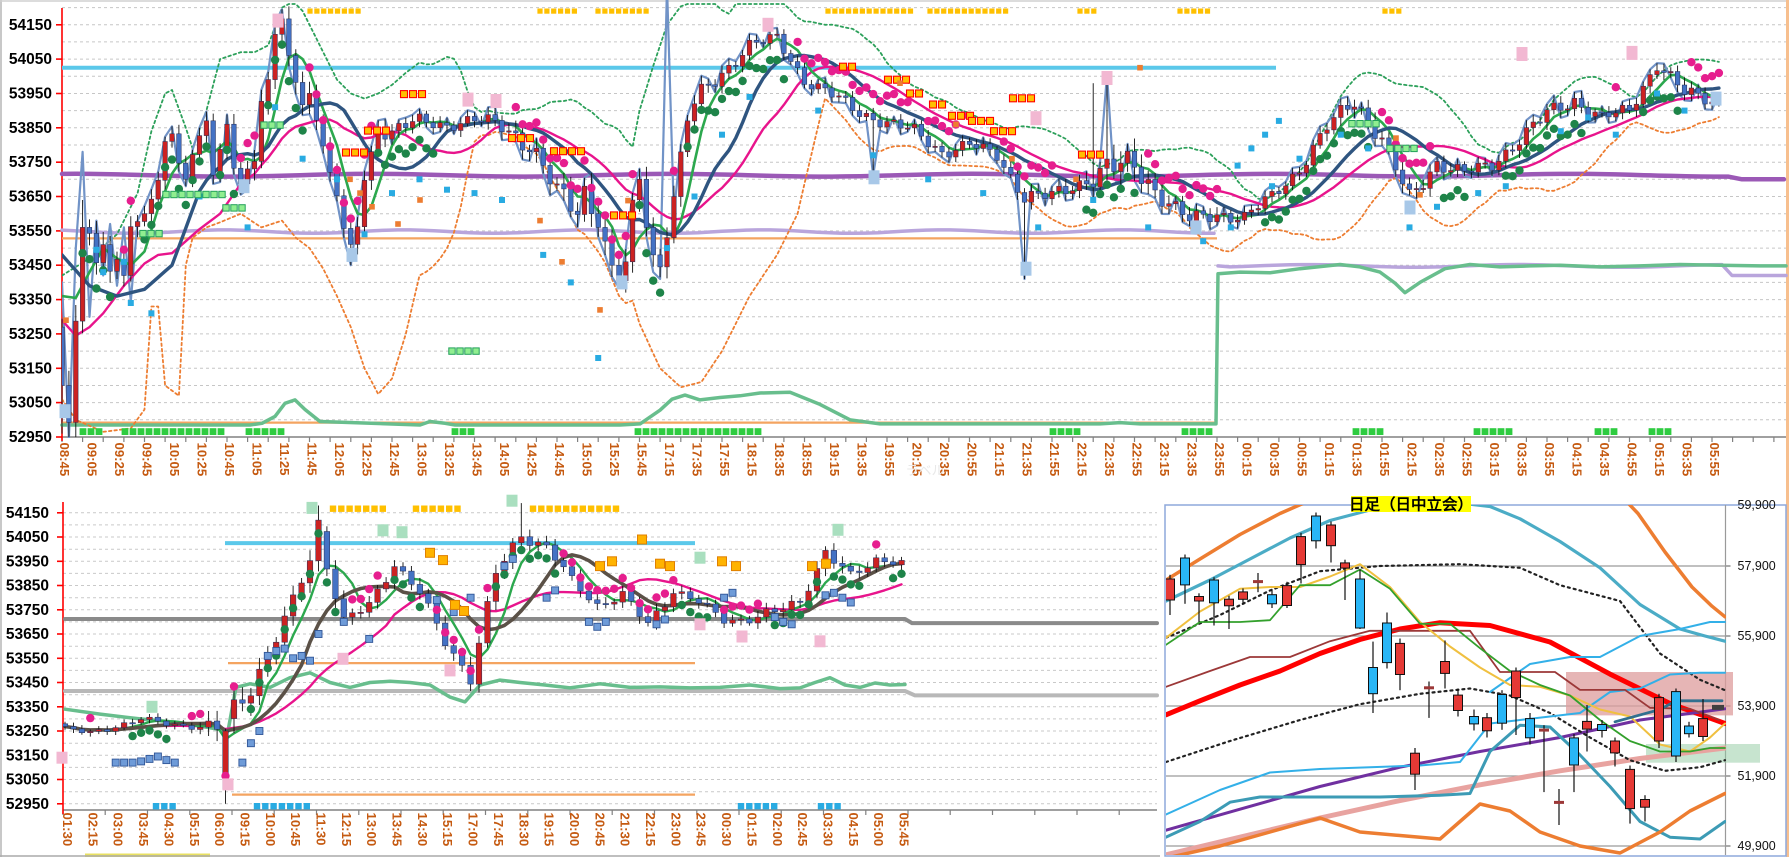 The width and height of the screenshot is (1789, 857). What do you see at coordinates (504, 460) in the screenshot?
I see `svg-text: 14:05` at bounding box center [504, 460].